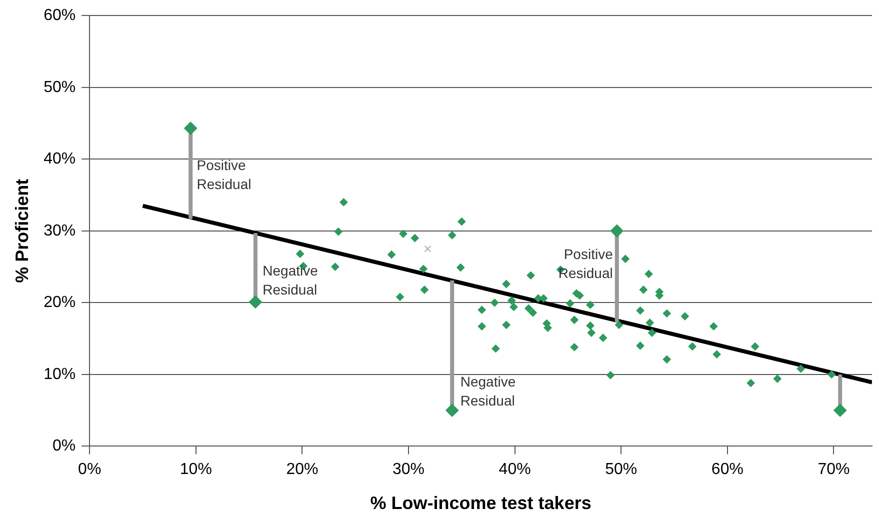 Image resolution: width=879 pixels, height=521 pixels. I want to click on x-tick-label: 60%, so click(727, 469).